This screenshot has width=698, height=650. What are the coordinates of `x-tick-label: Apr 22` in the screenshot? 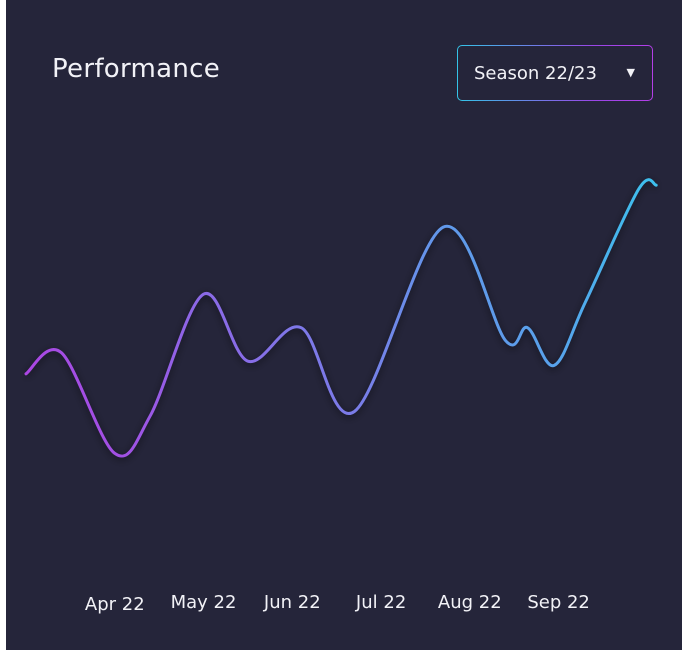 It's located at (115, 604).